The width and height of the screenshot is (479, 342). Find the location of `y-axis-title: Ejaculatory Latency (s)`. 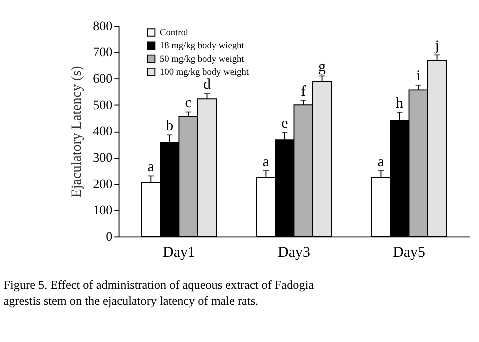

y-axis-title: Ejaculatory Latency (s) is located at coordinates (76, 132).